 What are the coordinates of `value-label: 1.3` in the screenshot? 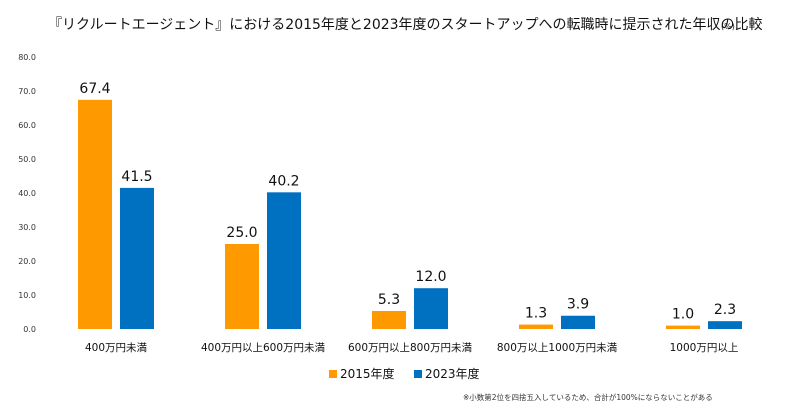 It's located at (536, 314).